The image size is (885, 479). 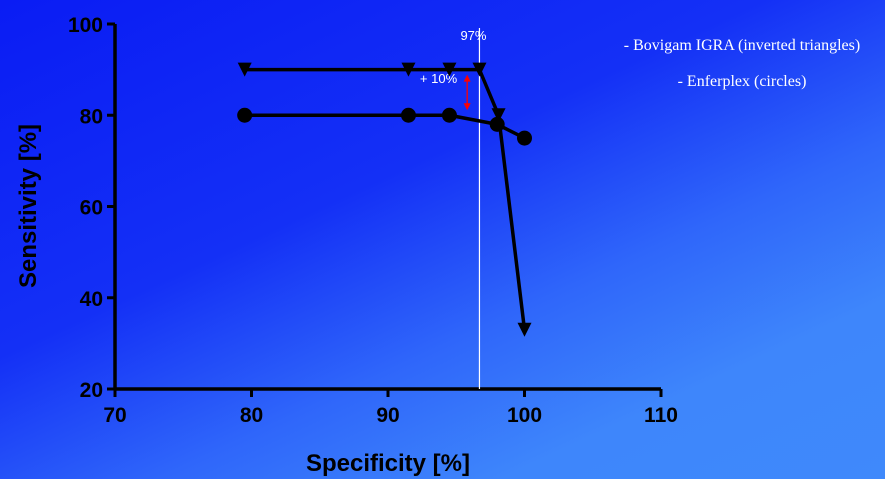 I want to click on y-tick-label: 100, so click(x=85, y=25).